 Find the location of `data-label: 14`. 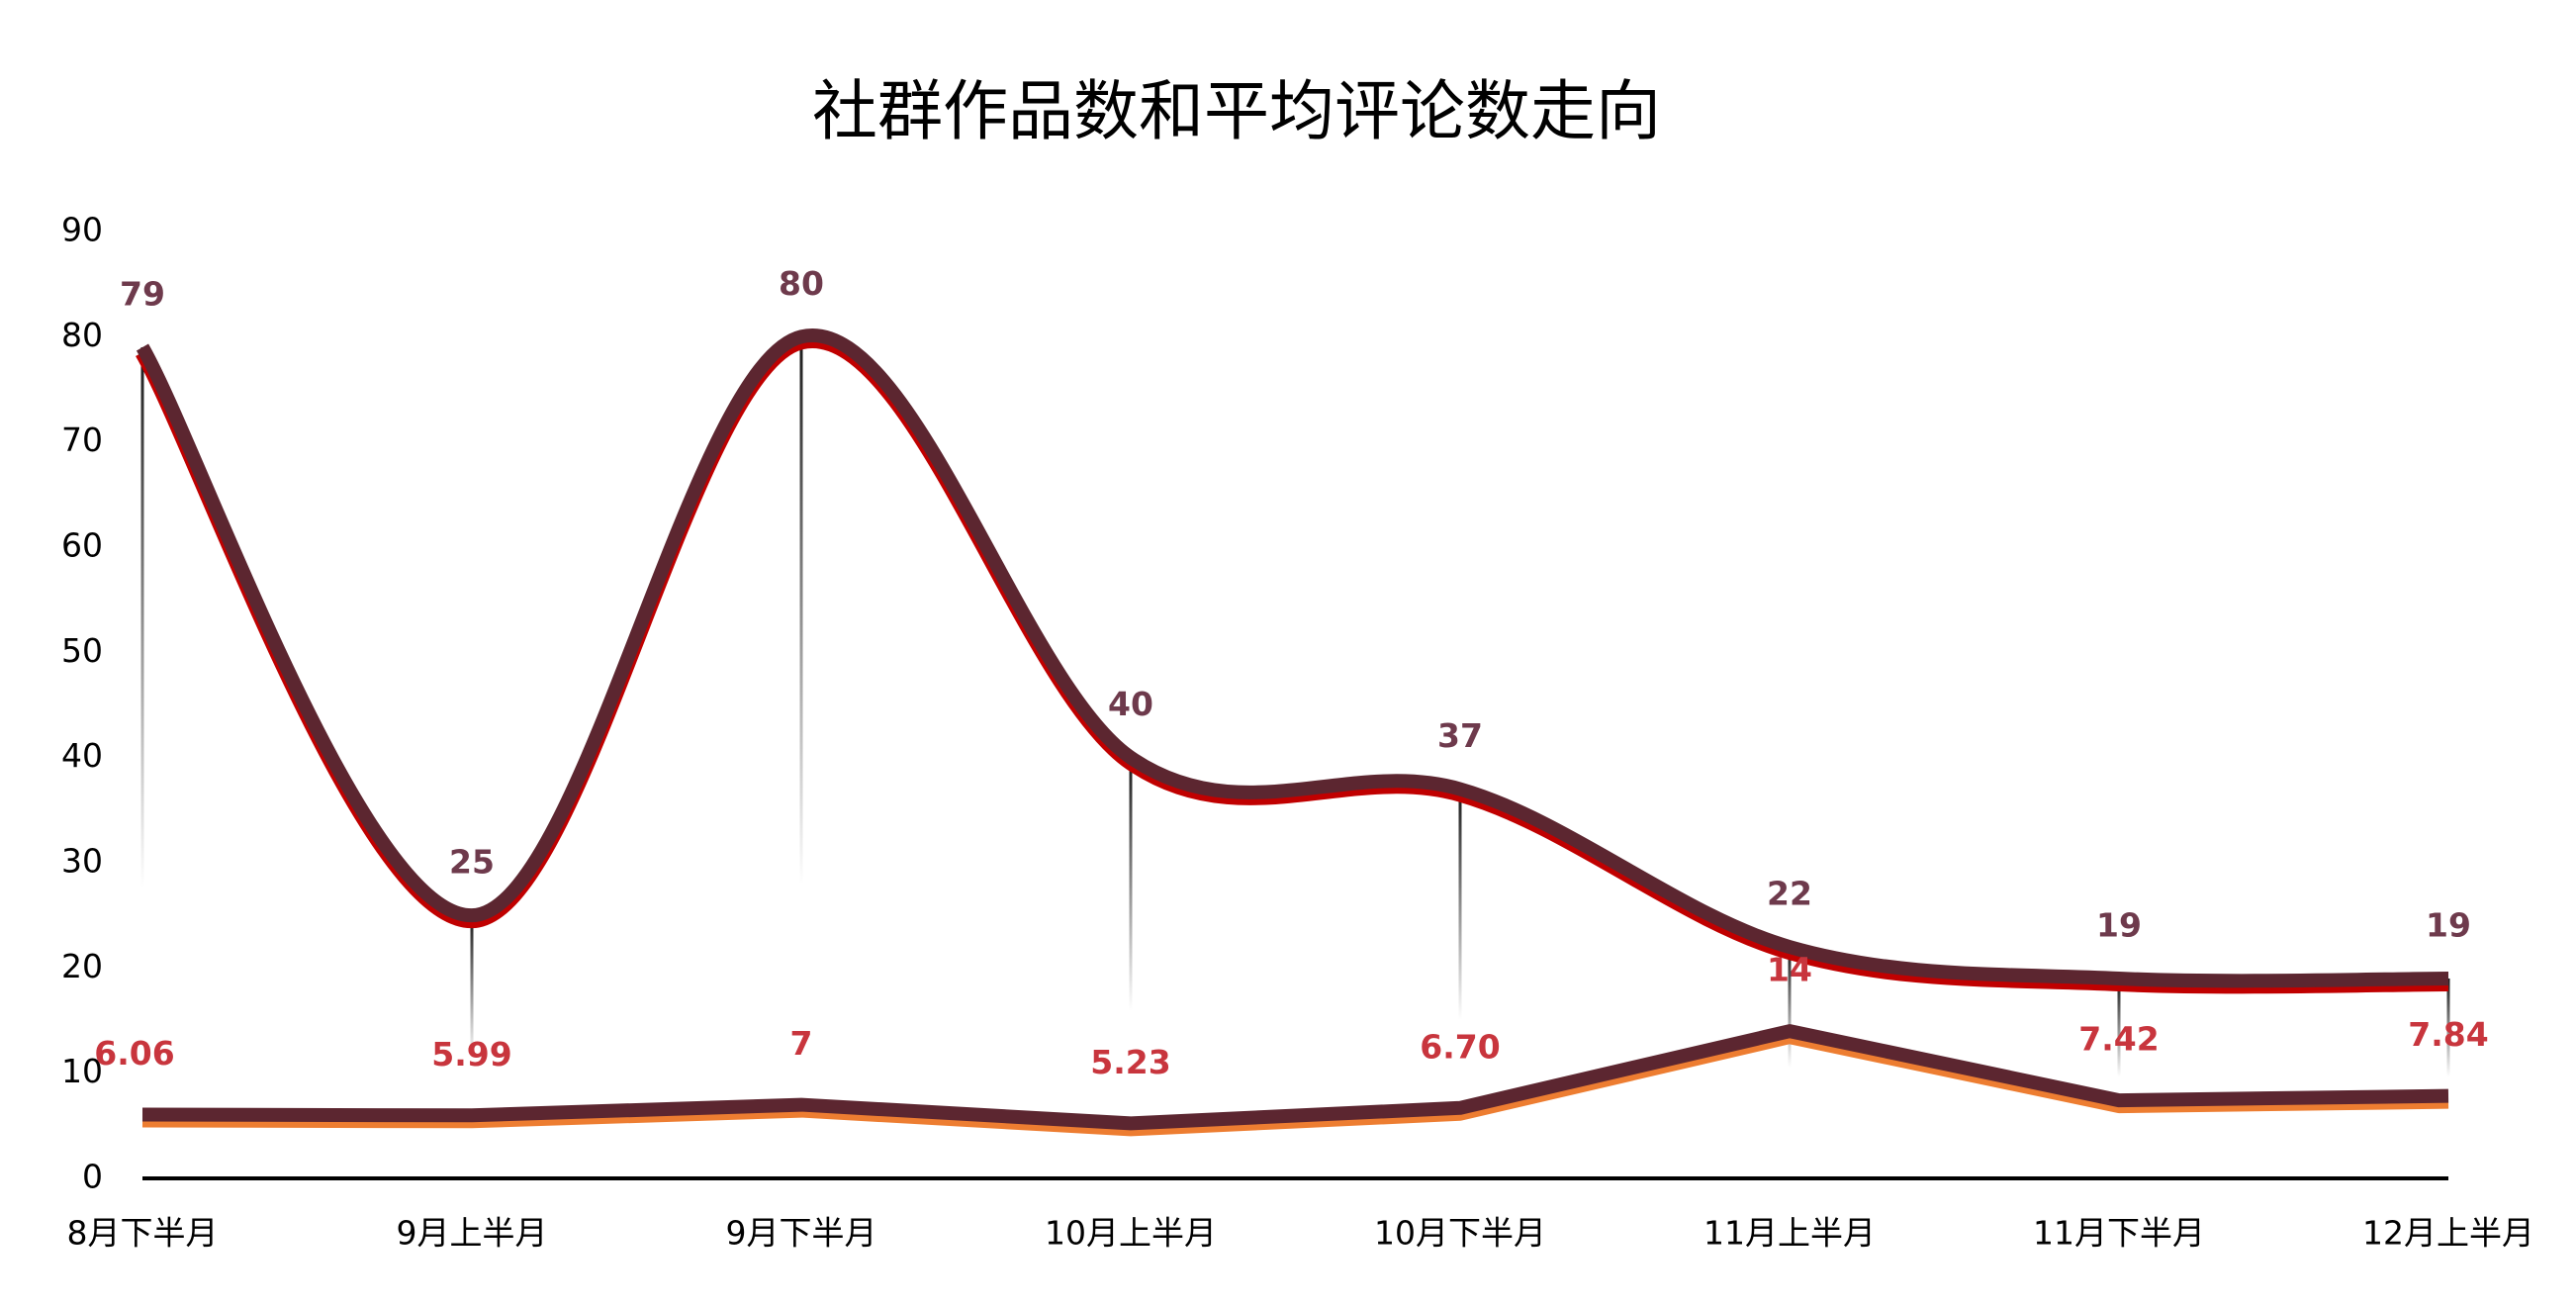

data-label: 14 is located at coordinates (1789, 970).